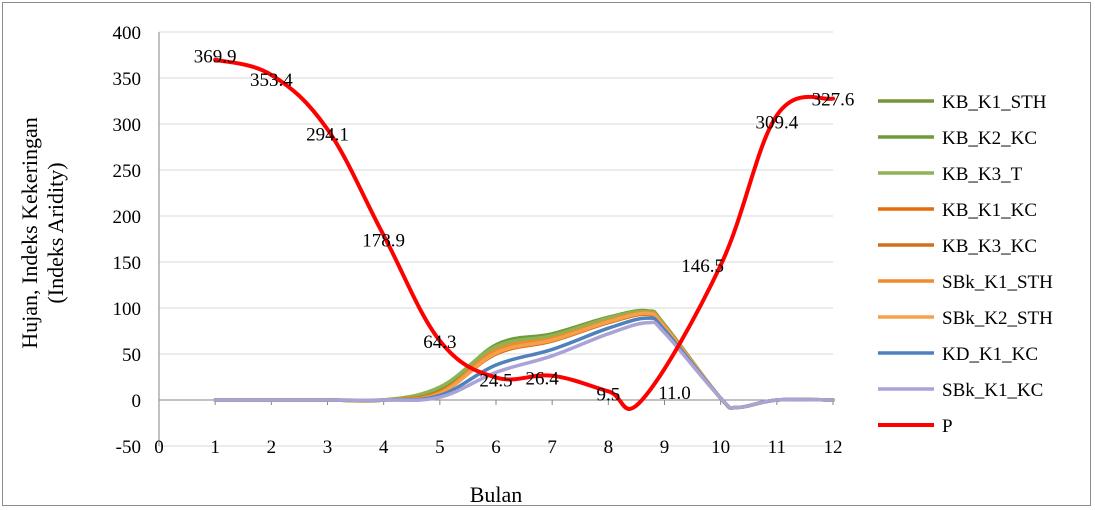 The image size is (1095, 510). Describe the element at coordinates (215, 447) in the screenshot. I see `x-tick-label: 1` at that location.